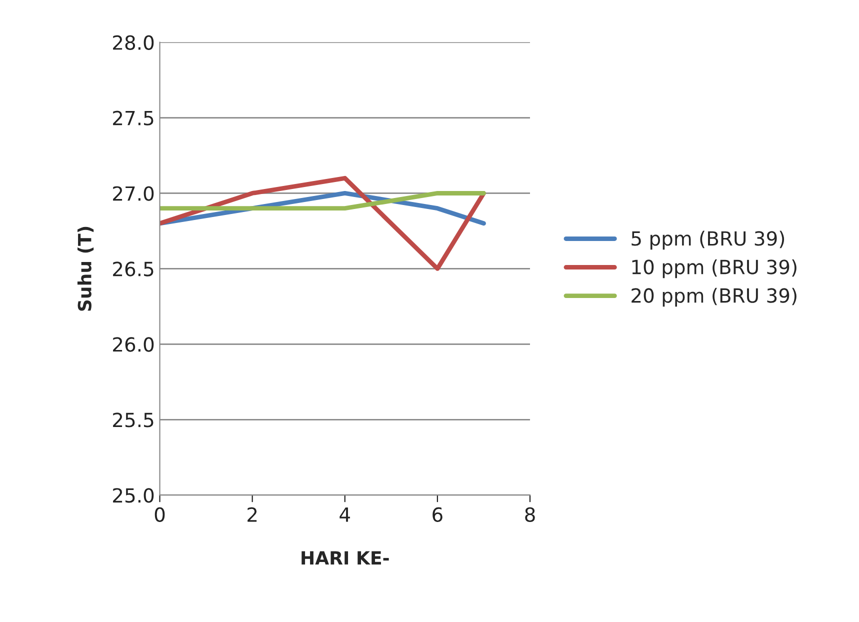  I want to click on y-tick-label: 27.0, so click(133, 193).